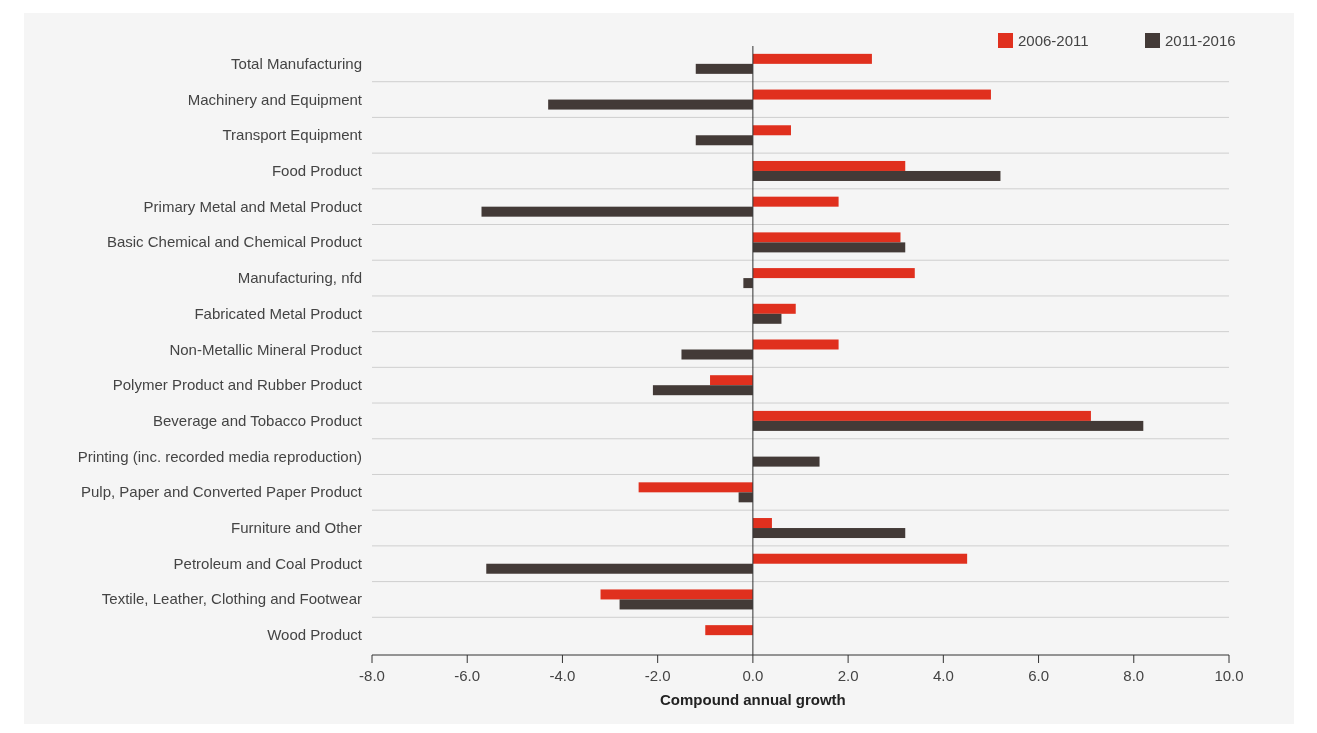 Image resolution: width=1317 pixels, height=733 pixels. Describe the element at coordinates (1038, 675) in the screenshot. I see `x-tick-label: 6.0` at that location.